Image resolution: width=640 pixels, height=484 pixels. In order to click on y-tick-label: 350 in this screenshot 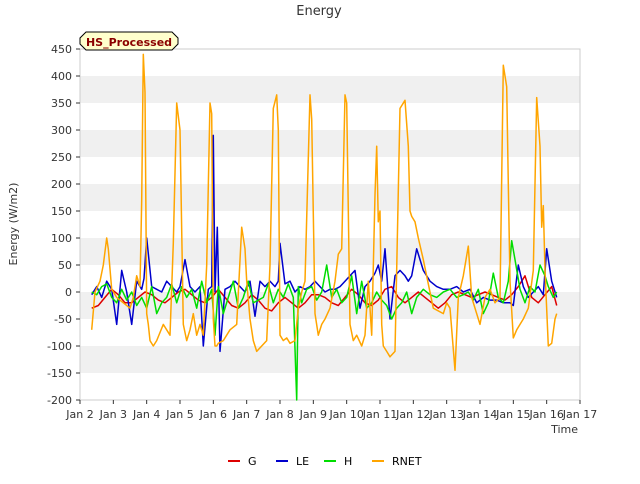, I will do `click(61, 103)`.